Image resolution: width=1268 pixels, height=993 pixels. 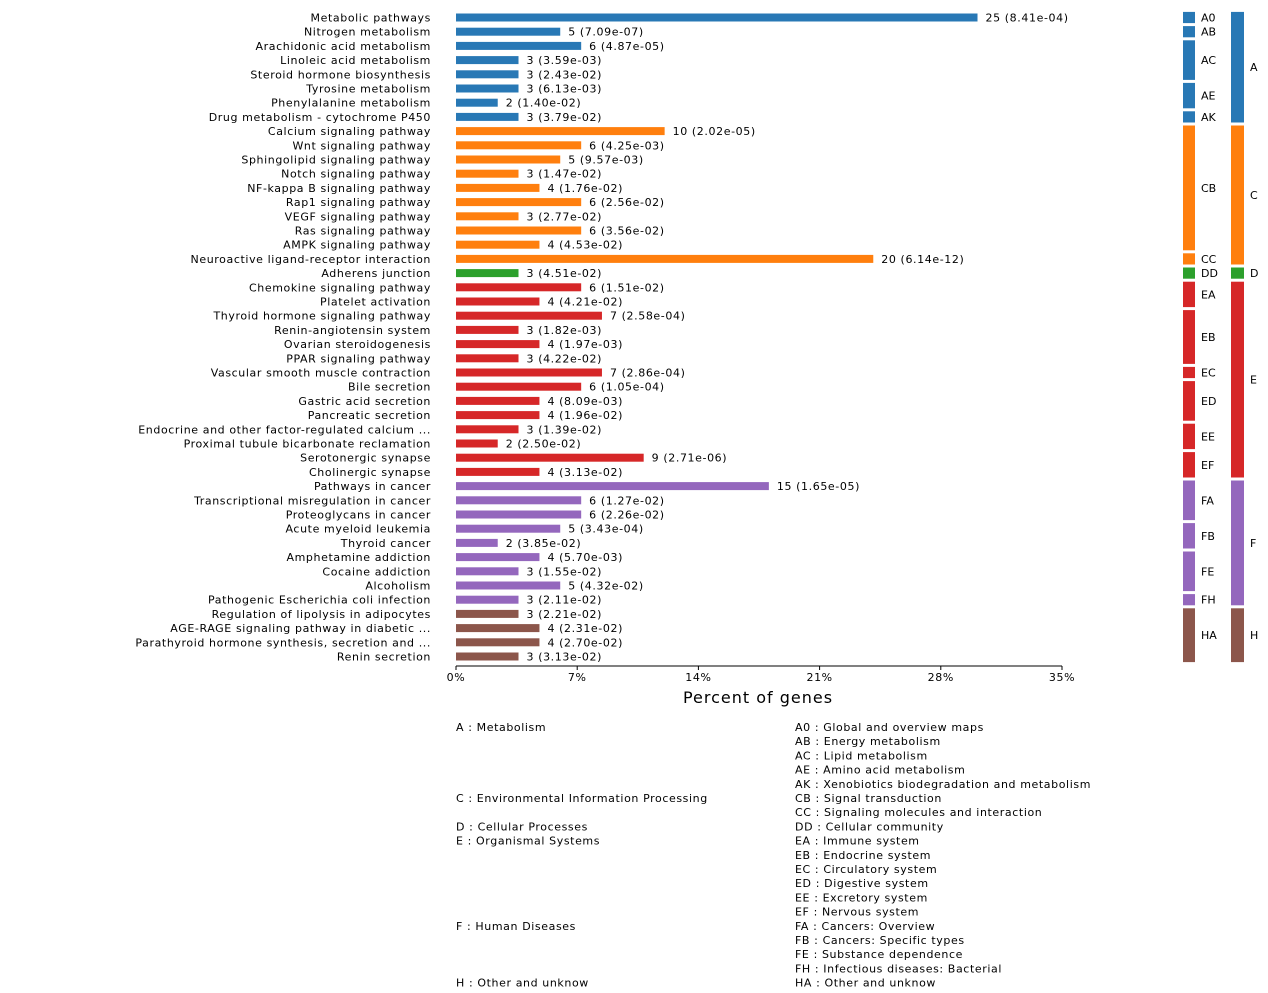 What do you see at coordinates (565, 117) in the screenshot?
I see `bar-value-label: 3 (3.79e-02)` at bounding box center [565, 117].